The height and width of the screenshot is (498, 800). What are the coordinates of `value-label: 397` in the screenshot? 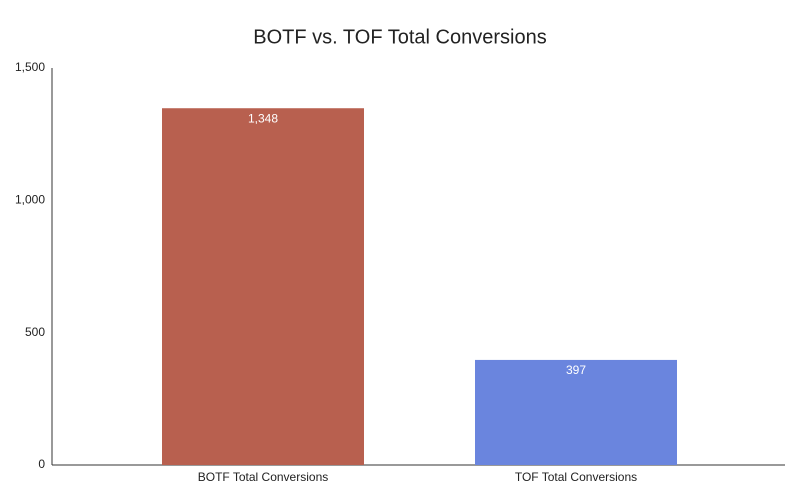 It's located at (576, 370).